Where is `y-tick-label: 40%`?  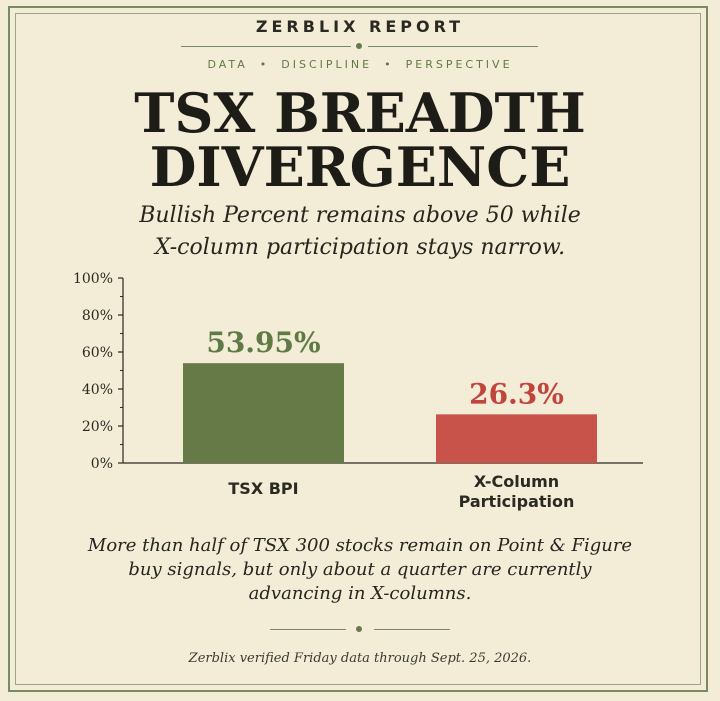
y-tick-label: 40% is located at coordinates (97, 390).